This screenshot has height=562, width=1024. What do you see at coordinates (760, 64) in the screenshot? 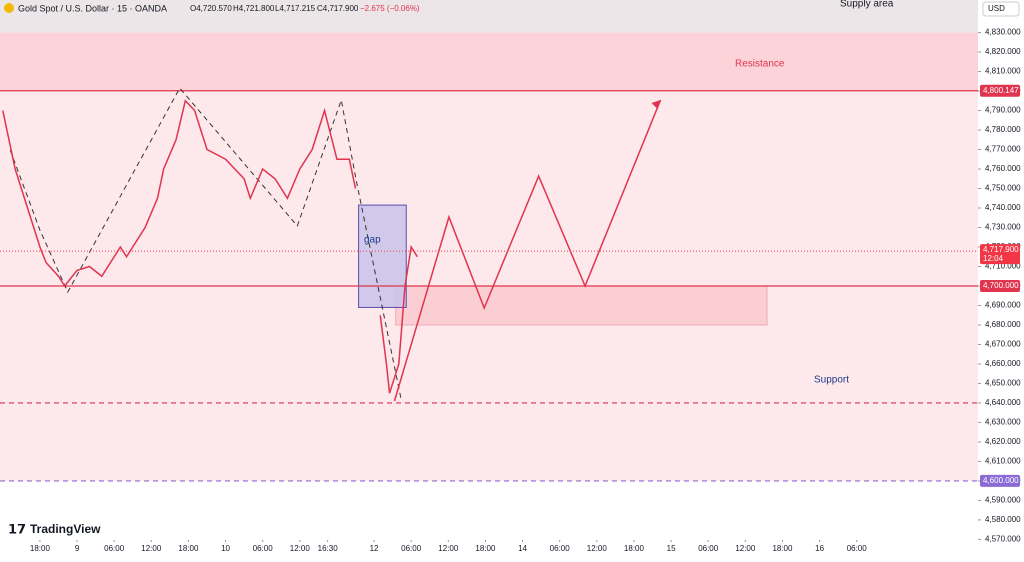
I see `resistance-label: Resistance` at bounding box center [760, 64].